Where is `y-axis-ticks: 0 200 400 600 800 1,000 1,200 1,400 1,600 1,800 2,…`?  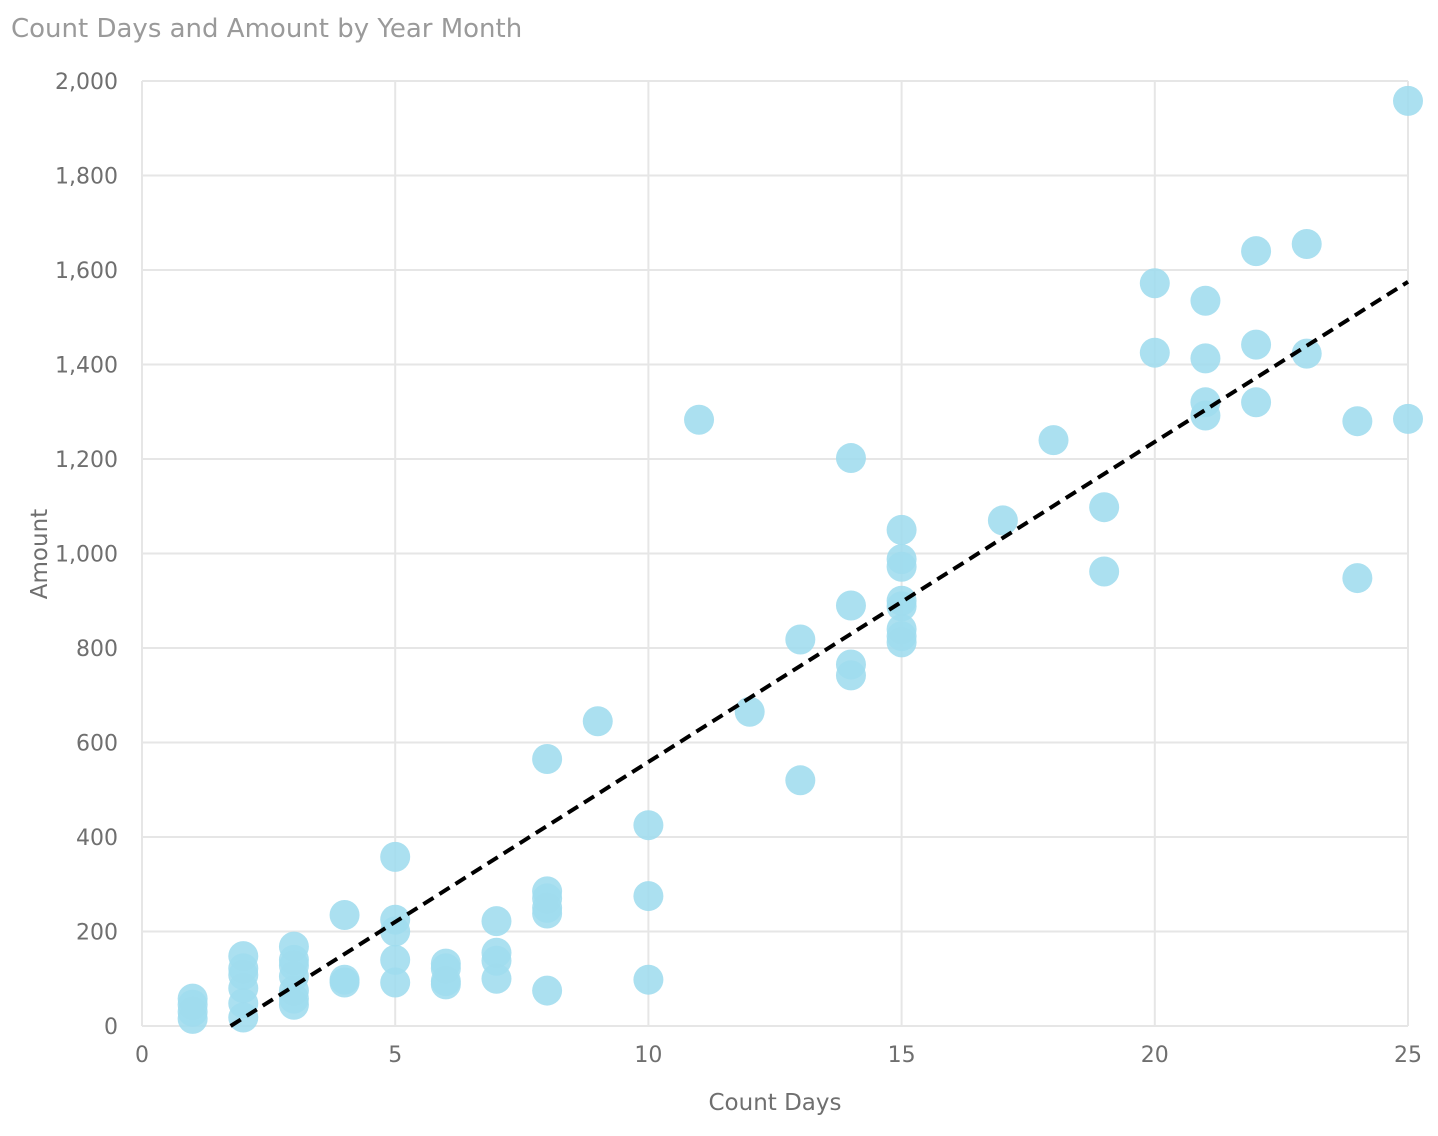 y-axis-ticks: 0 200 400 600 800 1,000 1,200 1,400 1,600 1,800 2,… is located at coordinates (86, 555).